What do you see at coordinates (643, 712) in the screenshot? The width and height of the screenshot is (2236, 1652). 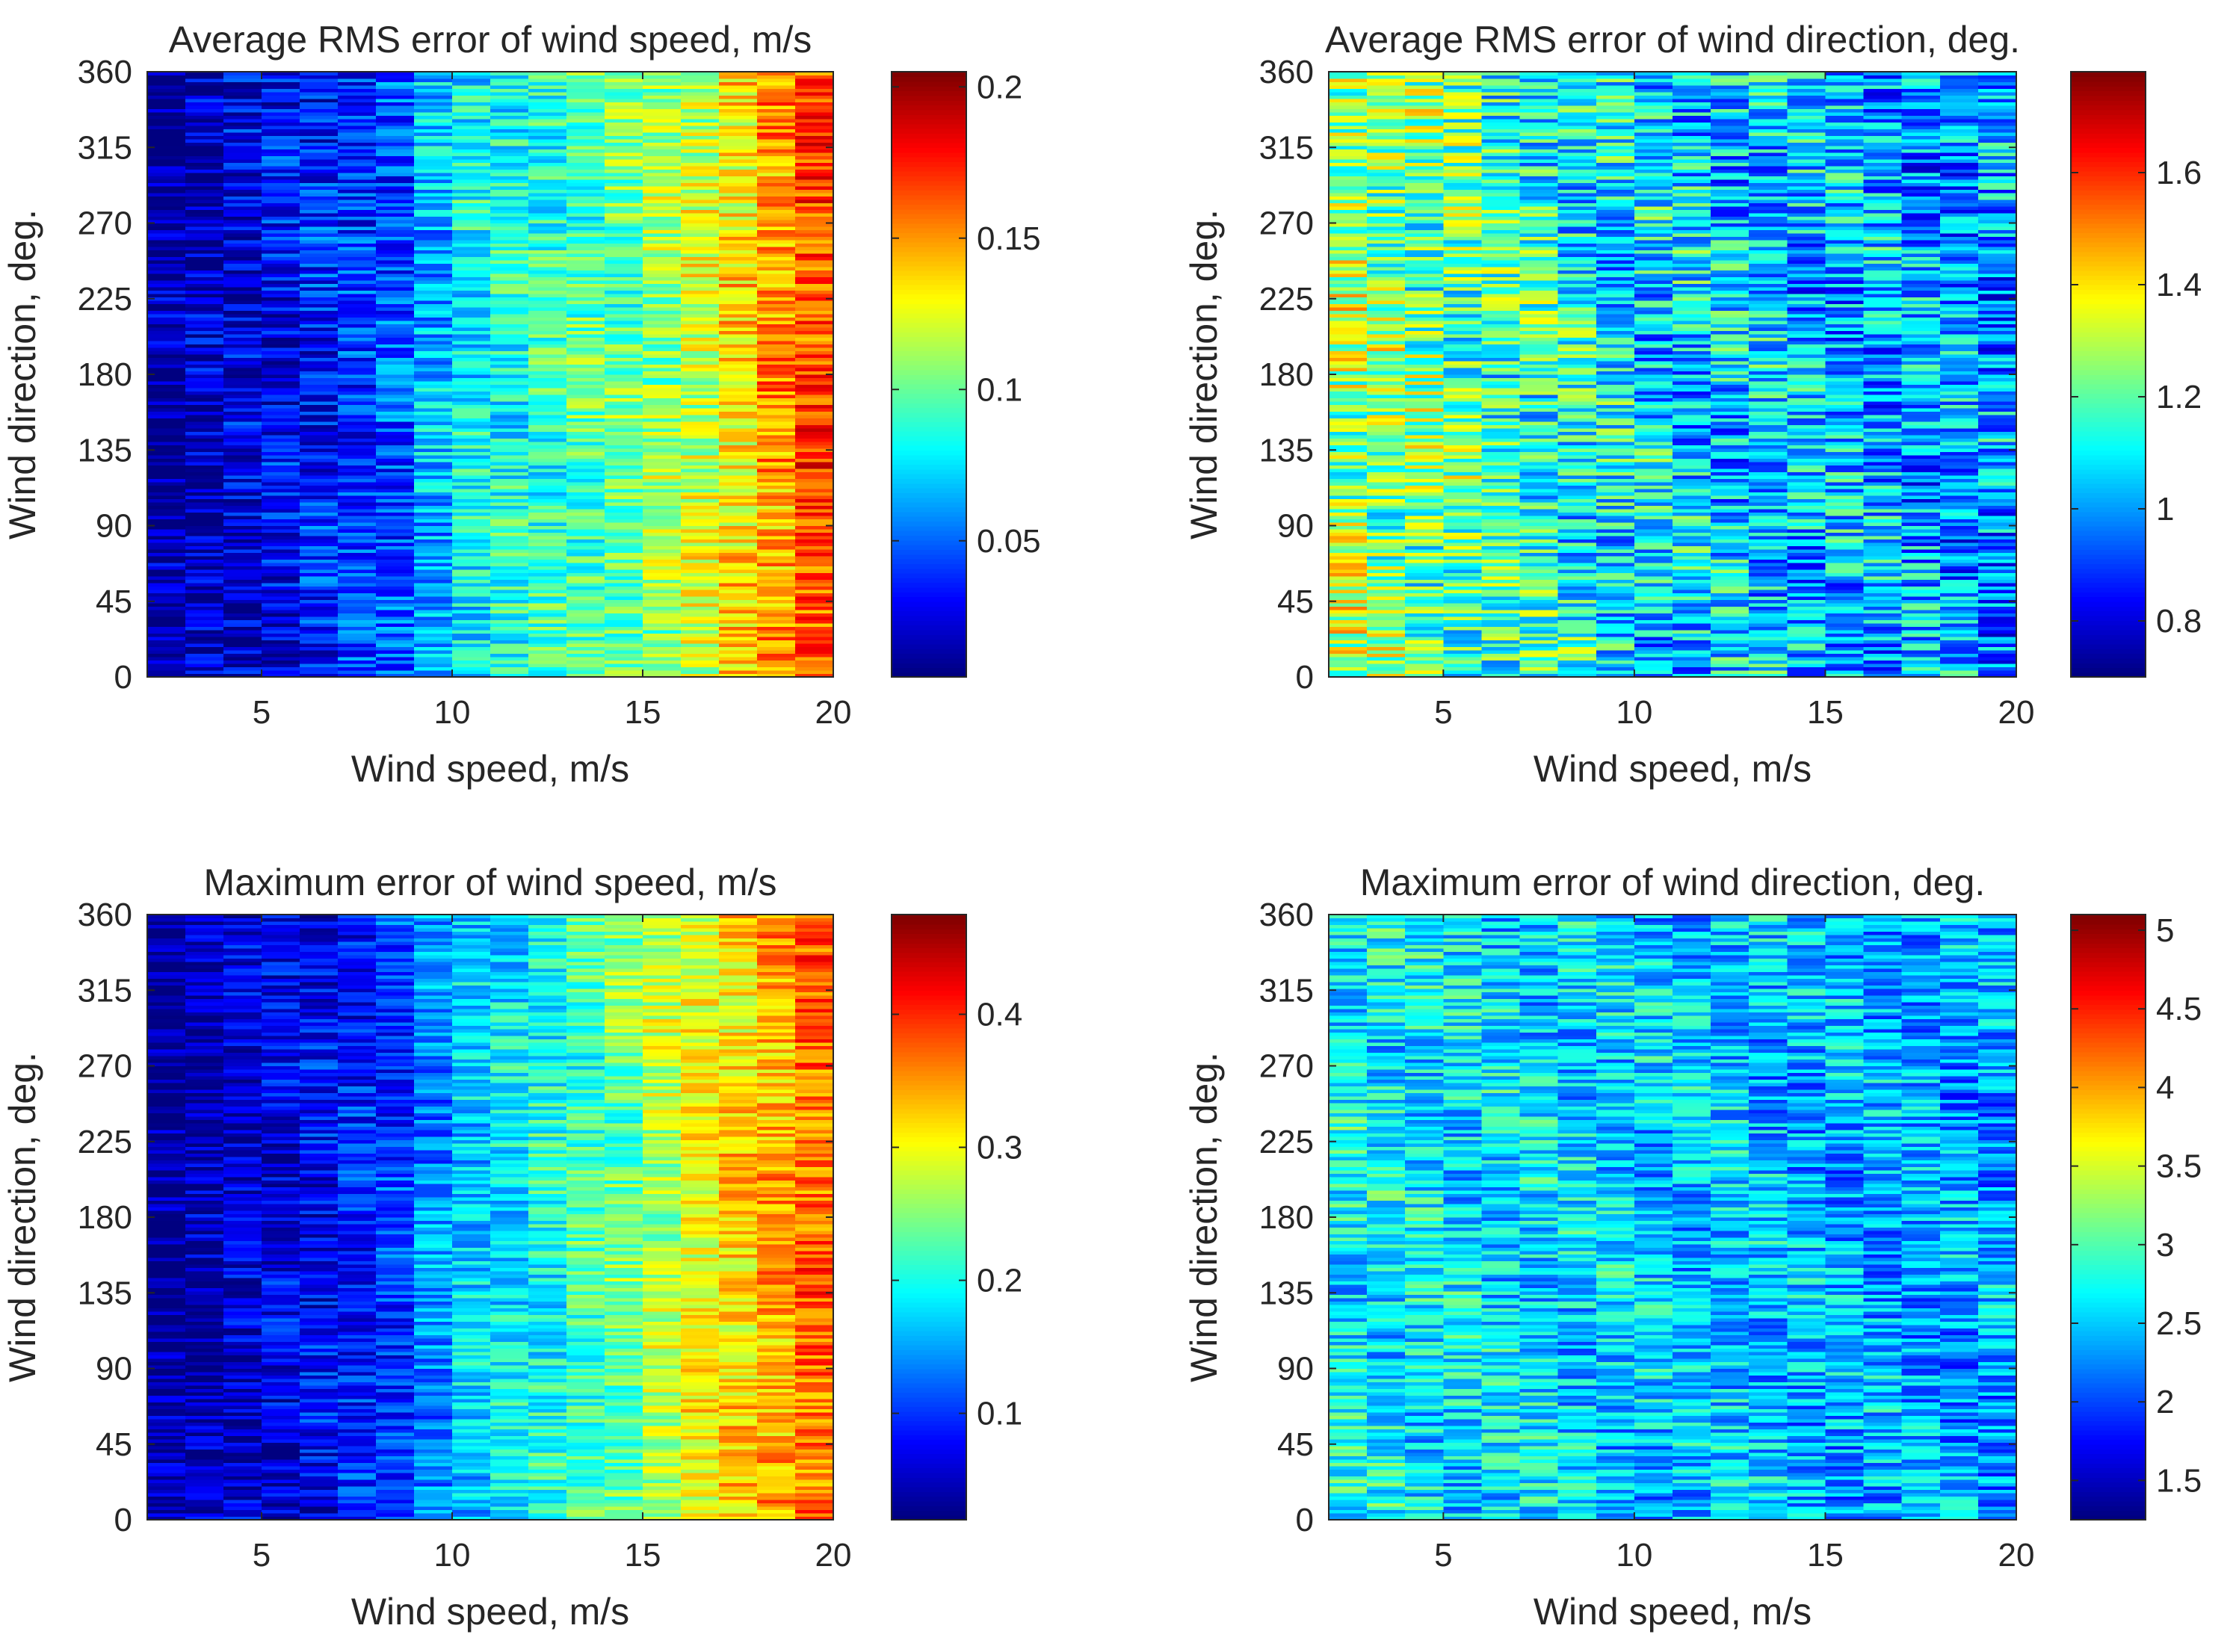 I see `x-tick-label: 15` at bounding box center [643, 712].